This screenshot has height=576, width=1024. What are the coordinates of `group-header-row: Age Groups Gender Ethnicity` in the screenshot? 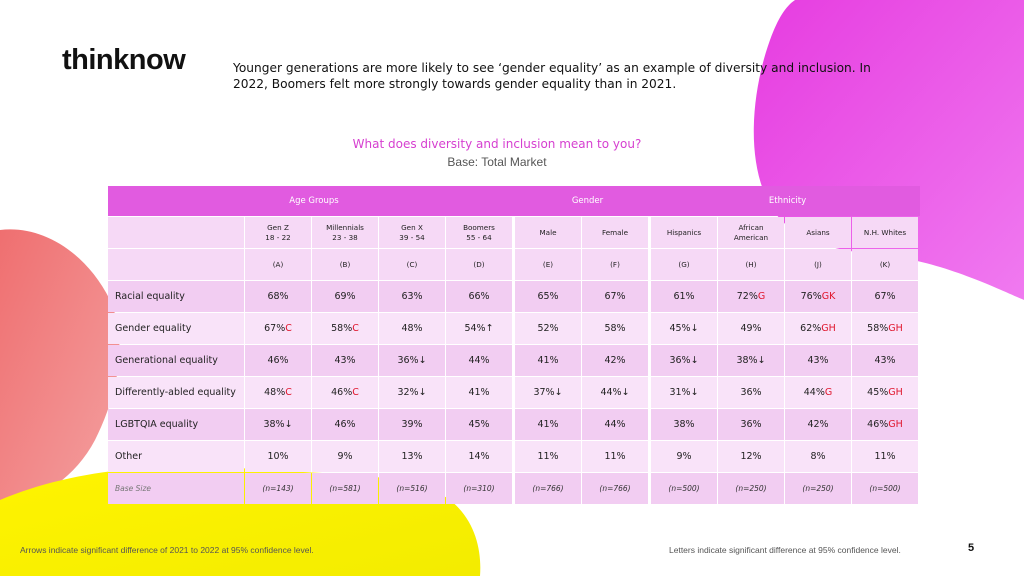 It's located at (514, 201).